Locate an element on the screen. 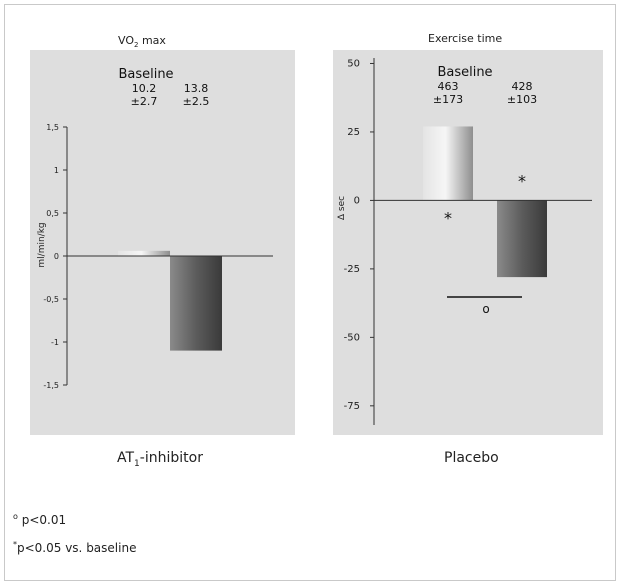 Image resolution: width=620 pixels, height=585 pixels. footnote-p005: *p<0.05 vs. baseline is located at coordinates (75, 547).